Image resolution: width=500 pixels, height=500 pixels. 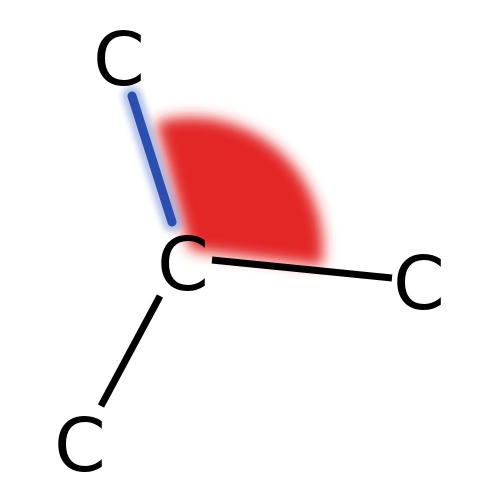 I want to click on bond-top-center, so click(x=152, y=159).